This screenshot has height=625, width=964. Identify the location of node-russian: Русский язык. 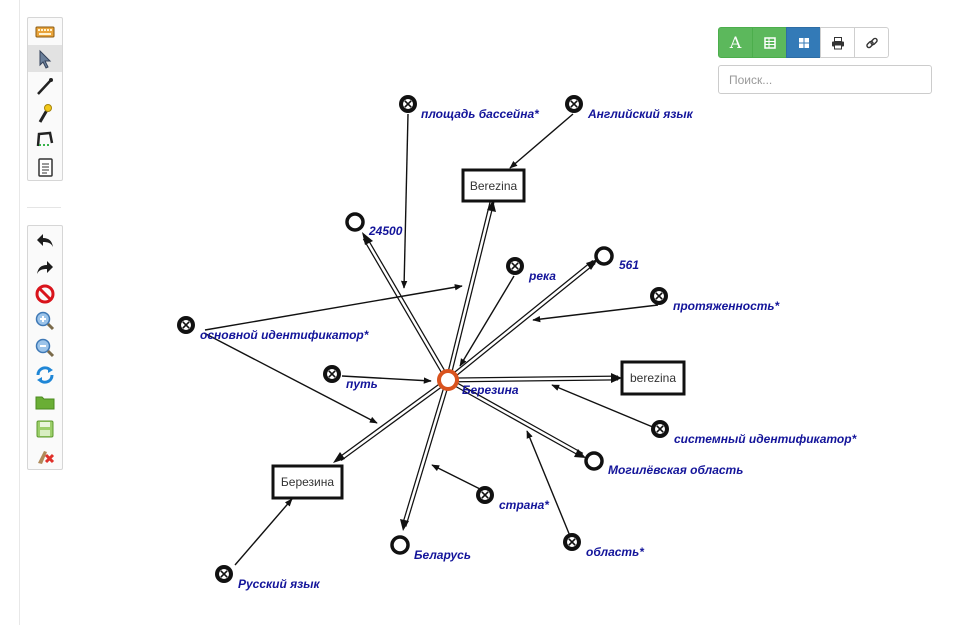
(267, 577).